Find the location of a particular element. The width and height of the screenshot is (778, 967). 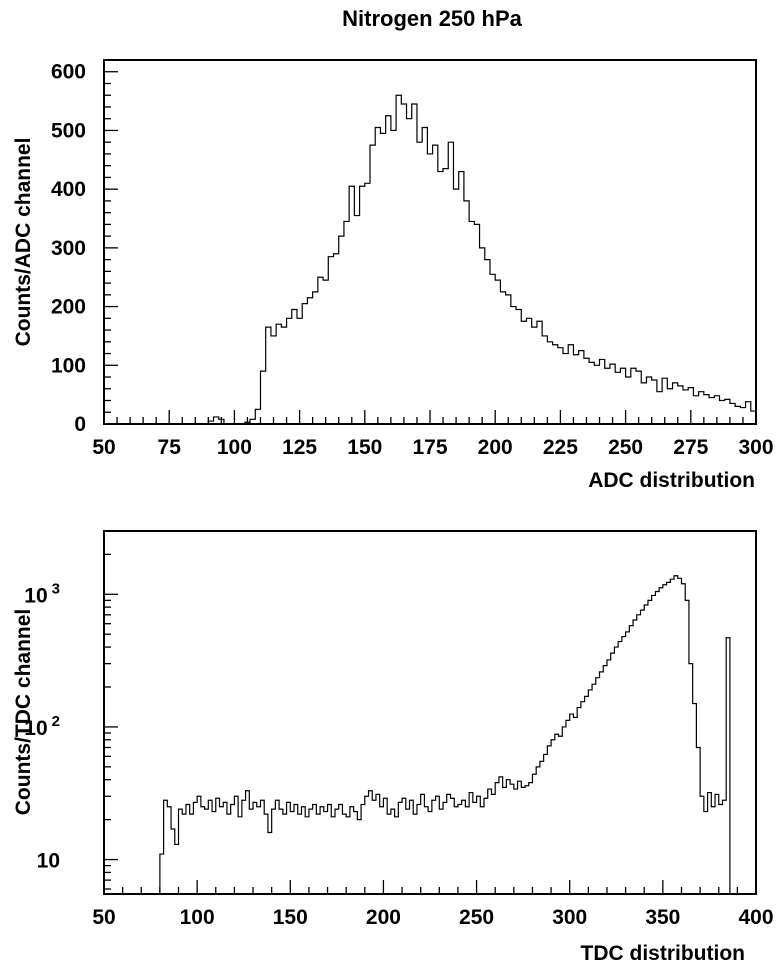

x-tick-label: 300 is located at coordinates (755, 447).